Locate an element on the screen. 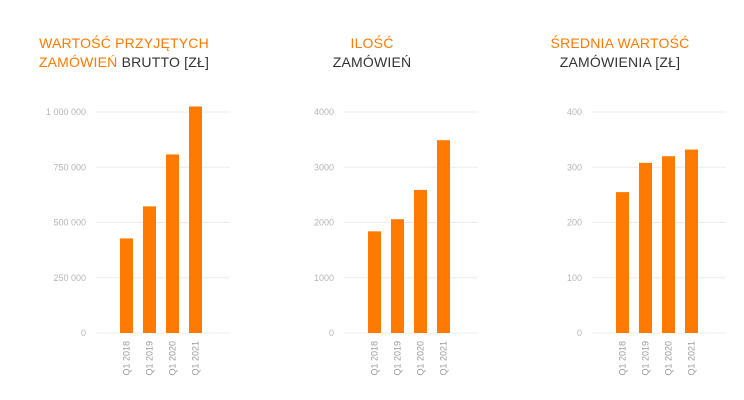 The height and width of the screenshot is (400, 744). chart-title-accent: ŚREDNIA WARTOŚĆ is located at coordinates (620, 43).